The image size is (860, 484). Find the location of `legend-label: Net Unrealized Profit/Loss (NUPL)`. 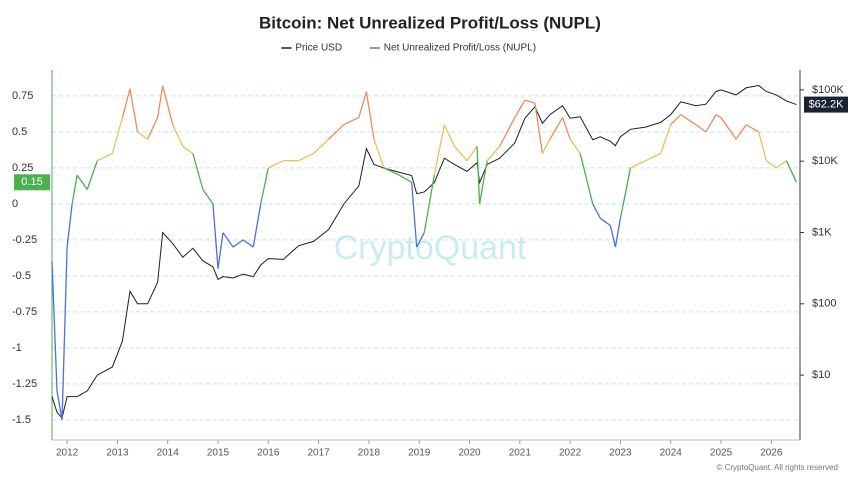

legend-label: Net Unrealized Profit/Loss (NUPL) is located at coordinates (460, 48).